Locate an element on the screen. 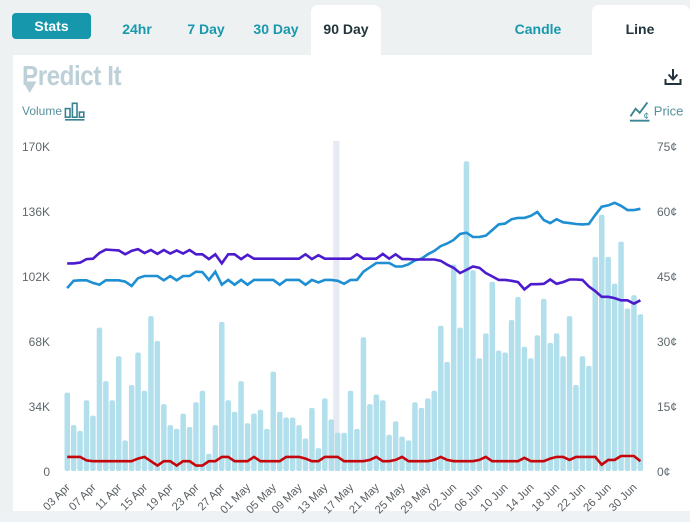 This screenshot has width=690, height=522. svg-text: 75¢ is located at coordinates (667, 147).